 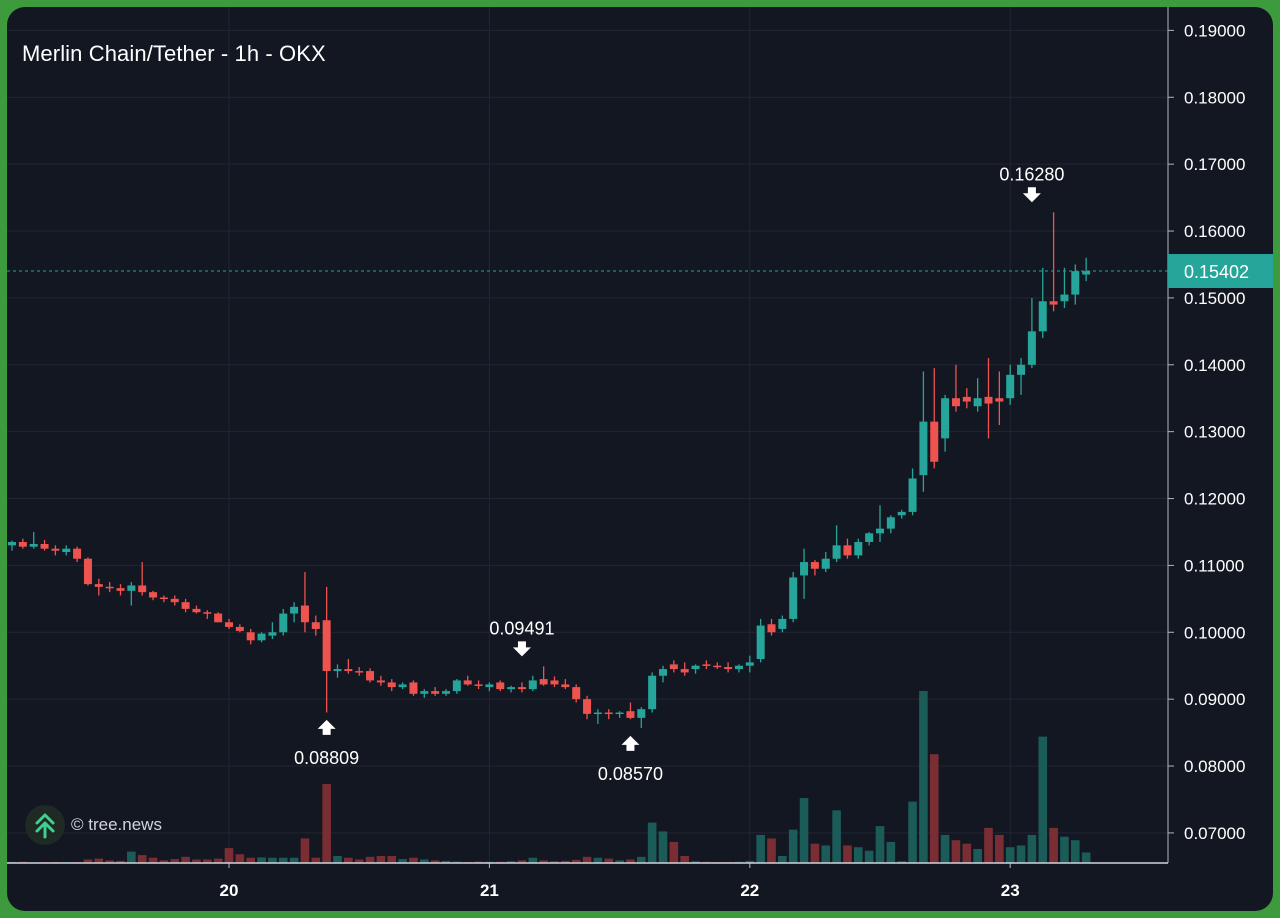 What do you see at coordinates (1214, 30) in the screenshot?
I see `y-tick-label: 0.19000` at bounding box center [1214, 30].